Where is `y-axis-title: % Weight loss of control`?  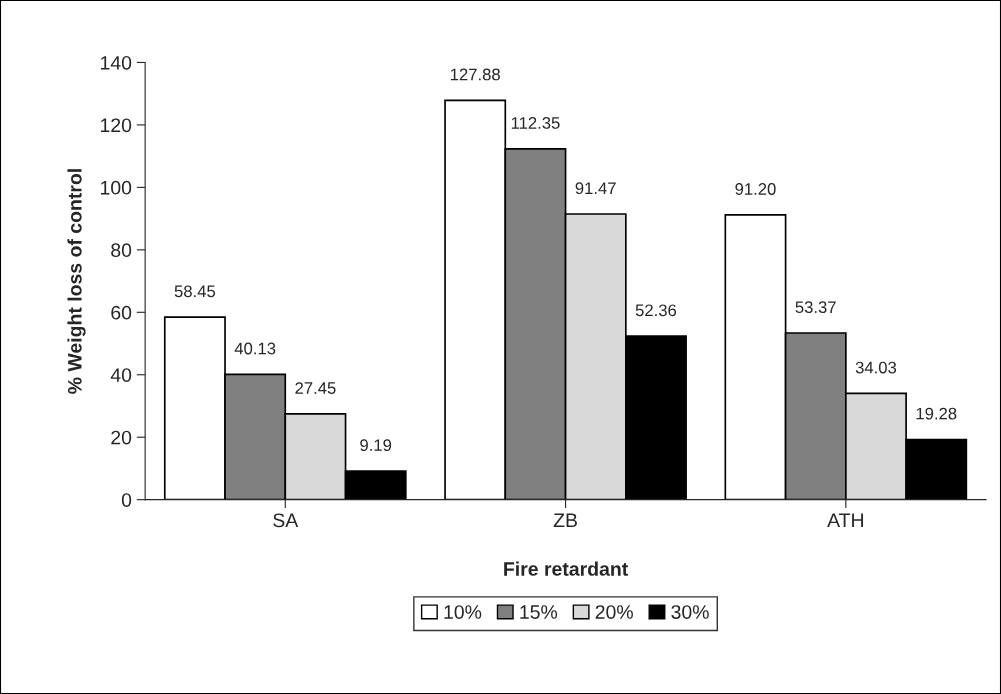 y-axis-title: % Weight loss of control is located at coordinates (76, 281).